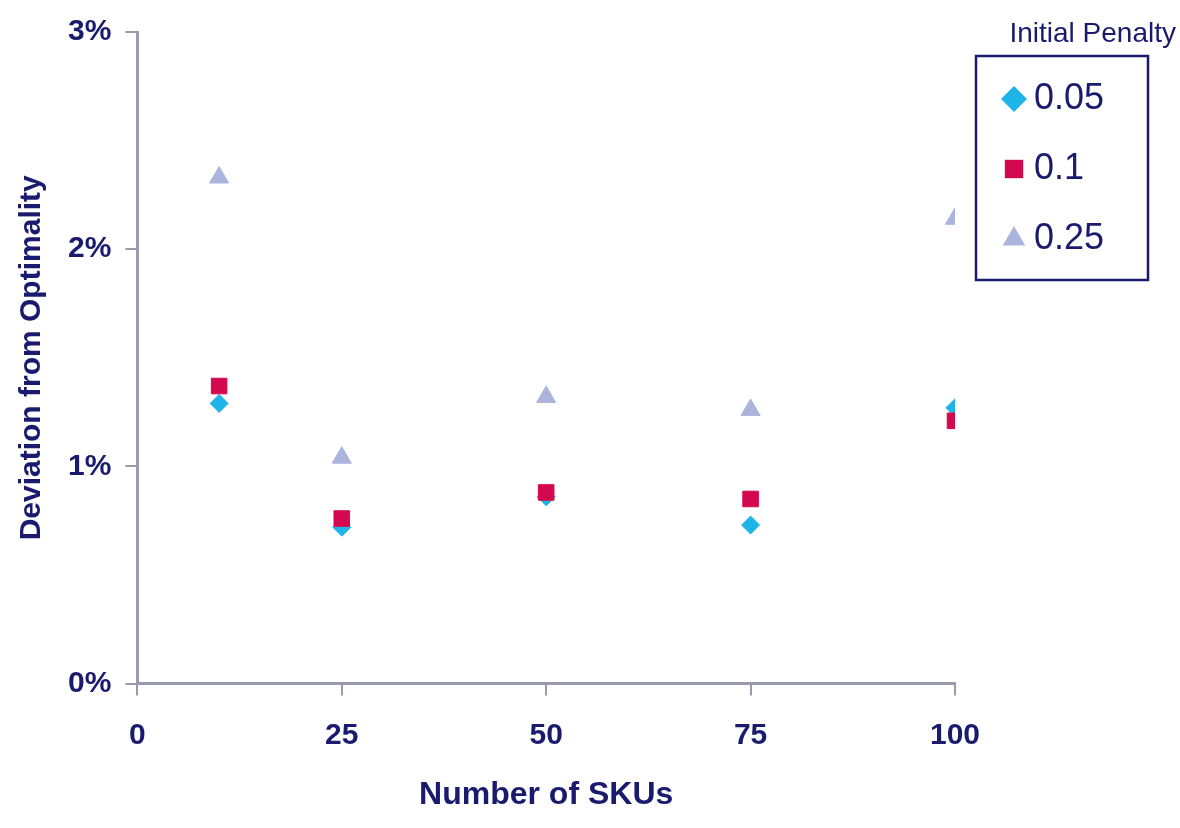 The height and width of the screenshot is (828, 1180). Describe the element at coordinates (90, 464) in the screenshot. I see `y-tick-label: 1%` at that location.